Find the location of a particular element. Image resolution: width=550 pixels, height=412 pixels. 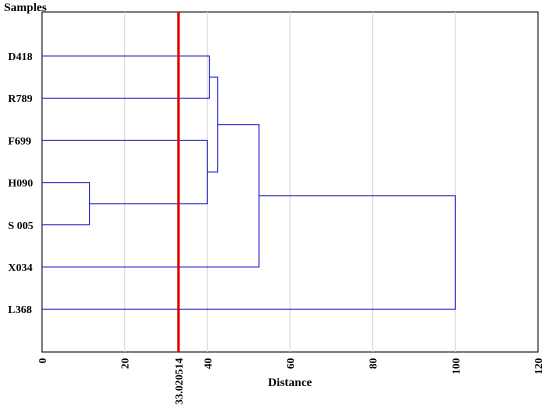

x-tick-label: 100 is located at coordinates (456, 366).